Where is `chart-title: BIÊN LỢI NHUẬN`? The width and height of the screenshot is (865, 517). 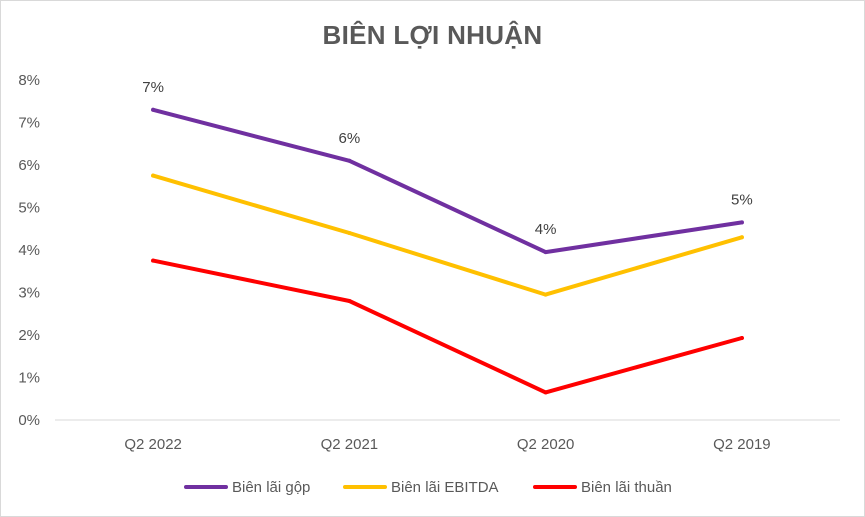
chart-title: BIÊN LỢI NHUẬN is located at coordinates (432, 35).